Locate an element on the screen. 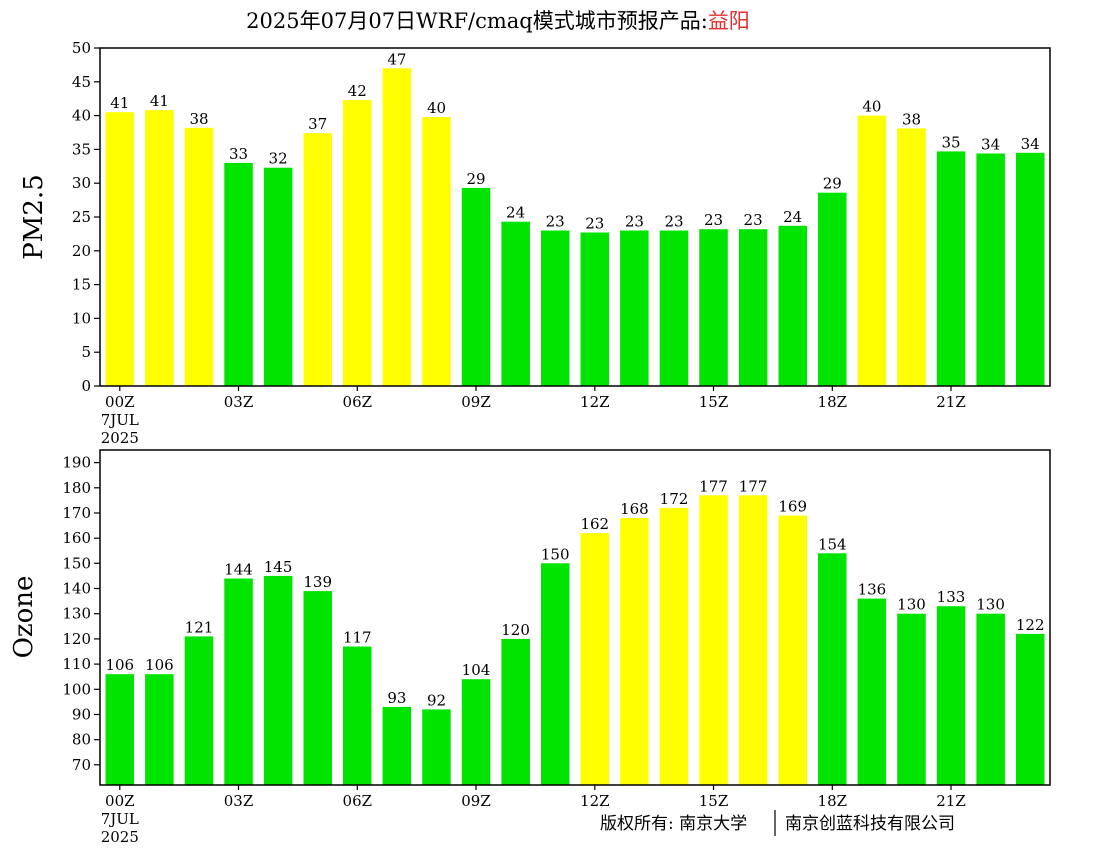 The width and height of the screenshot is (1100, 850). ozone-bar-label: 168 is located at coordinates (634, 509).